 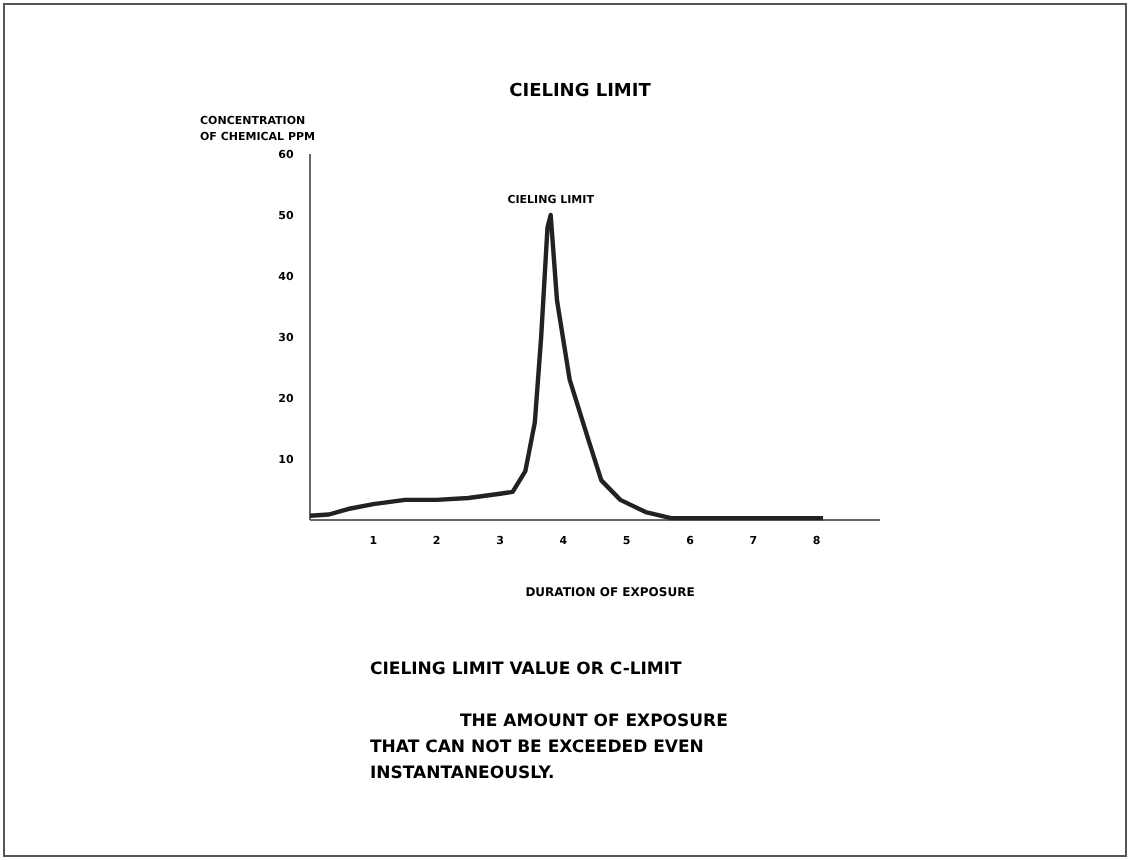 What do you see at coordinates (549, 748) in the screenshot?
I see `text: THE AMOUNT OF EXPOSURE THAT CAN NOT BE EXCEEDED EVEN INSTANTANEOUSLY.` at bounding box center [549, 748].